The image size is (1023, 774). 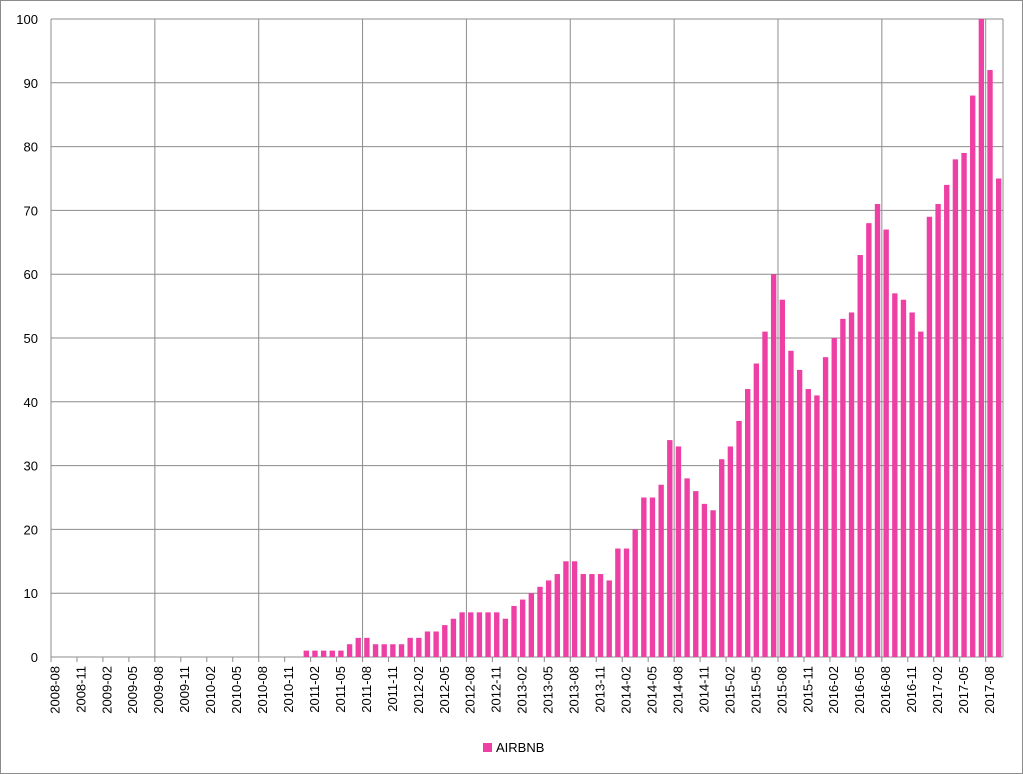 I want to click on x-tick-label: 2014-02, so click(x=626, y=690).